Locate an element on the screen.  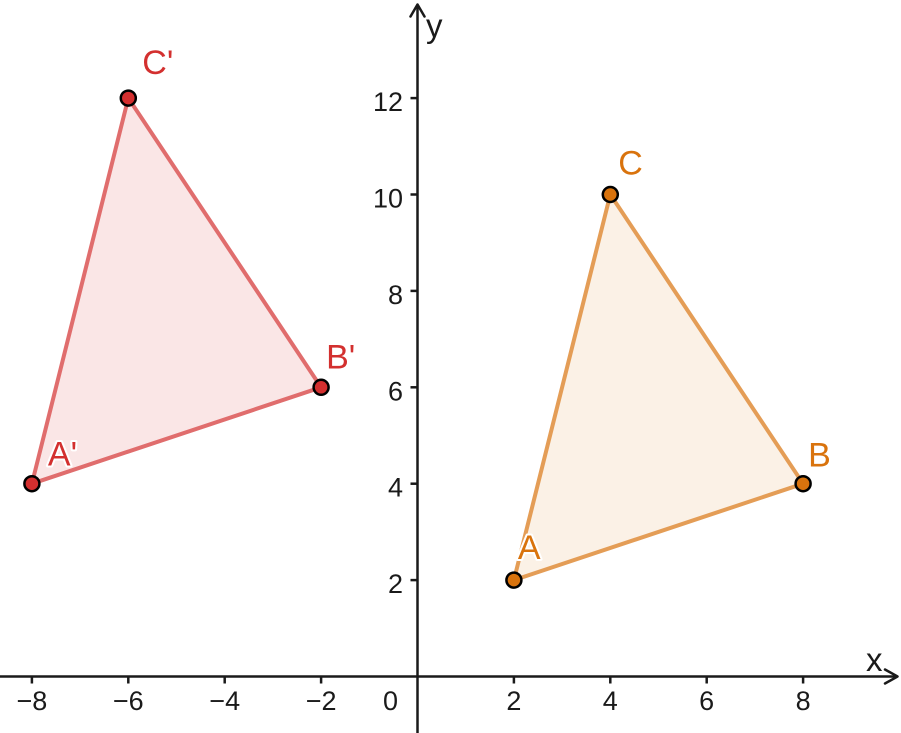
y-tick-label: 4 is located at coordinates (395, 488).